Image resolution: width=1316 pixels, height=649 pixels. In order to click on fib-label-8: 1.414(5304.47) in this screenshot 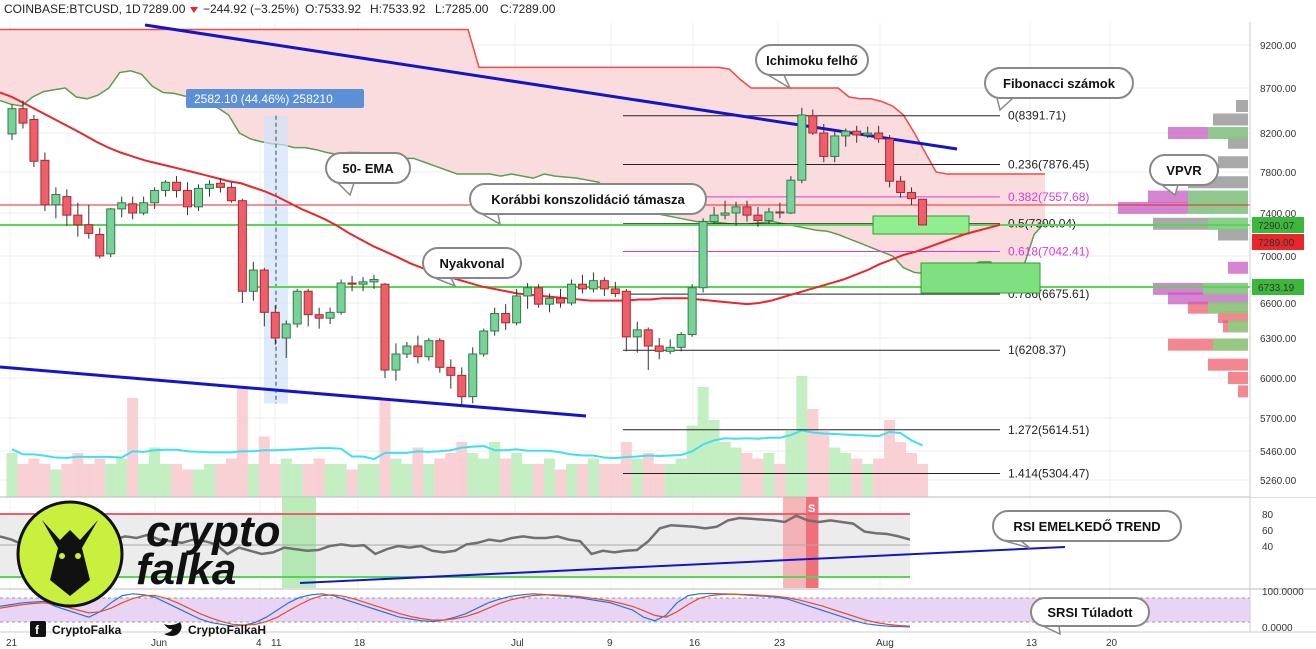, I will do `click(1048, 474)`.